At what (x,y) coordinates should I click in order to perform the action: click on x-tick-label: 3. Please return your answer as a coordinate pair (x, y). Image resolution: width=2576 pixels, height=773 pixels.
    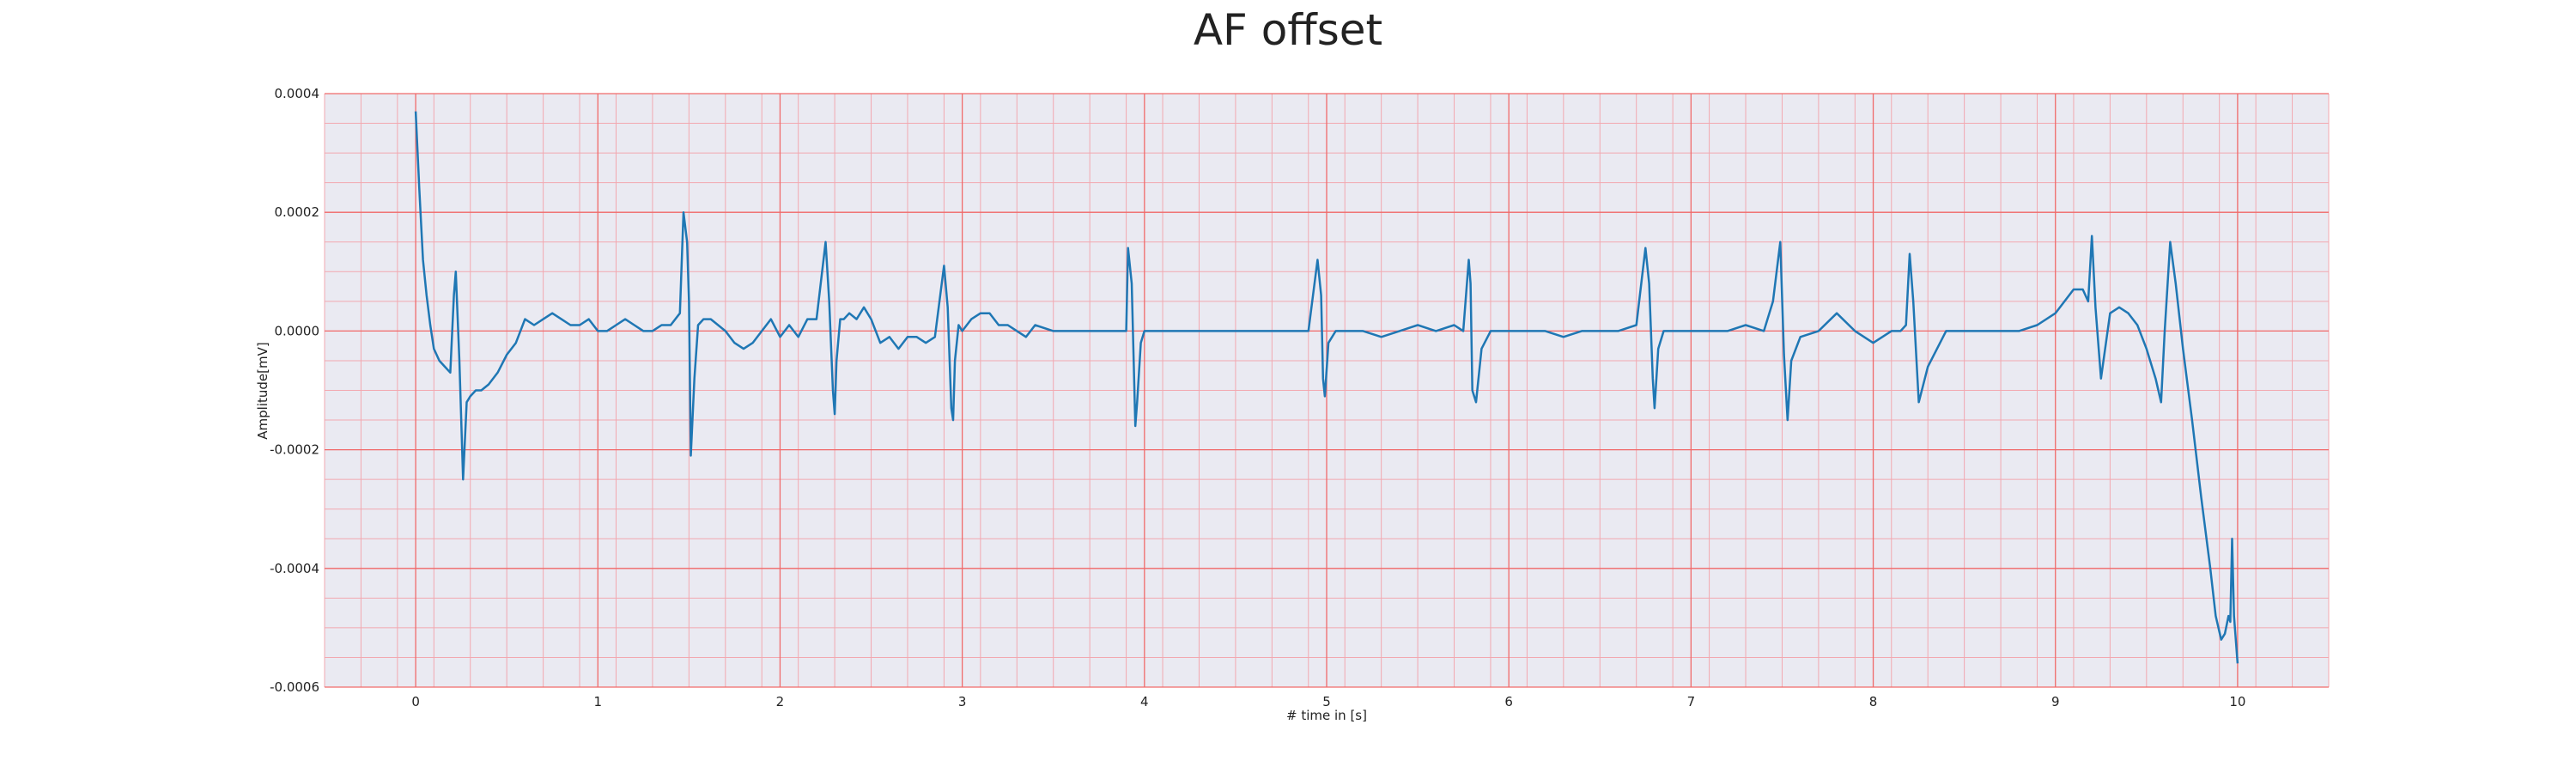
    Looking at the image, I should click on (962, 701).